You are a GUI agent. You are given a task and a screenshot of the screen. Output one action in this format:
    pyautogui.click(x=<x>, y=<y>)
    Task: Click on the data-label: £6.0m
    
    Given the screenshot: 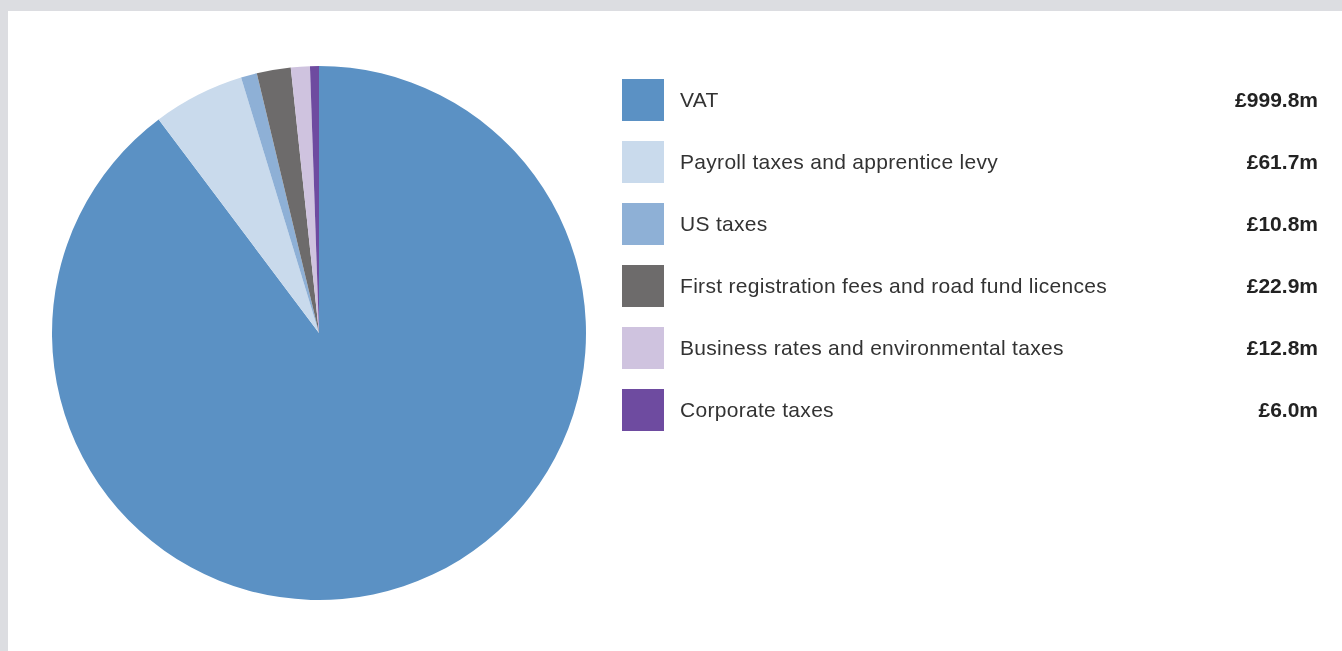 What is the action you would take?
    pyautogui.click(x=1288, y=410)
    